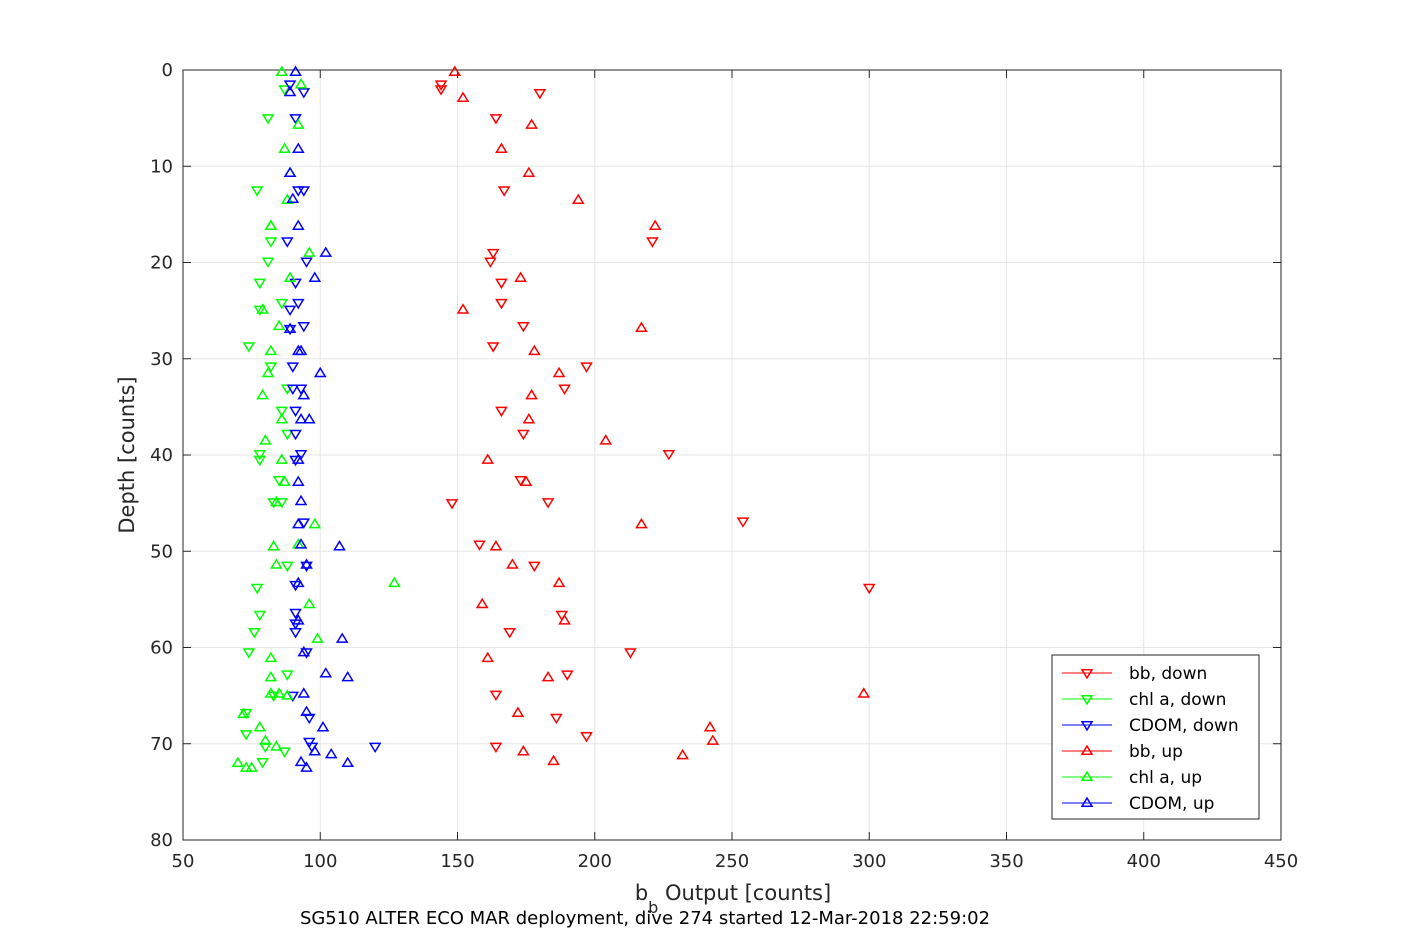 Image resolution: width=1417 pixels, height=945 pixels. I want to click on y-tick-label: 20, so click(161, 263).